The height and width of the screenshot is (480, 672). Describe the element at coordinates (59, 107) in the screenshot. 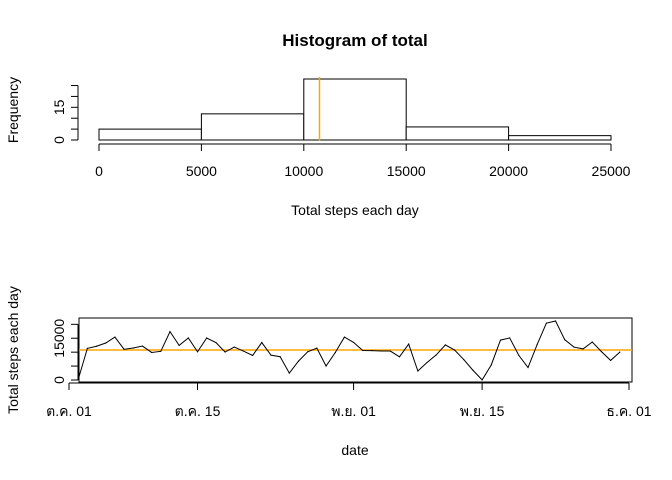

I see `histogram-y-tick-label: 15` at that location.